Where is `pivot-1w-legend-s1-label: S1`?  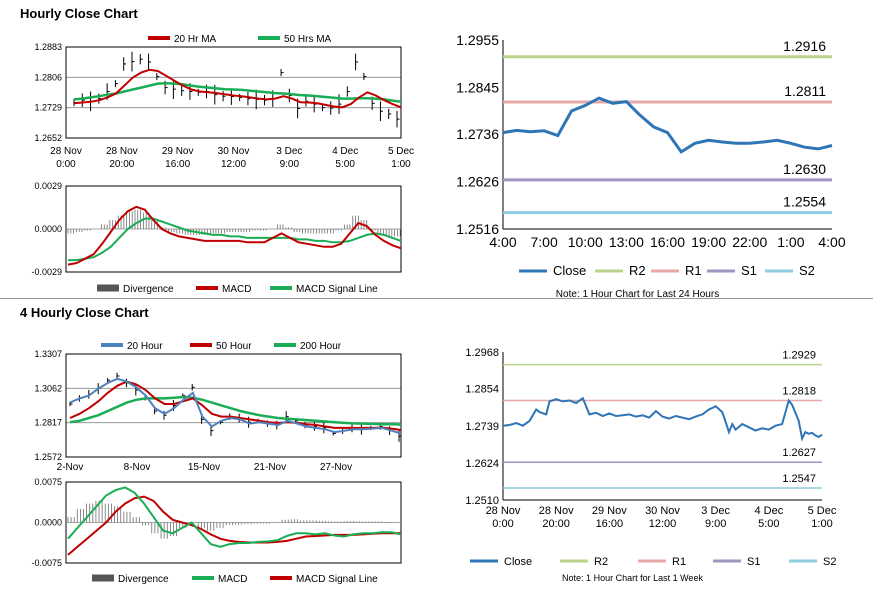 pivot-1w-legend-s1-label: S1 is located at coordinates (753, 562).